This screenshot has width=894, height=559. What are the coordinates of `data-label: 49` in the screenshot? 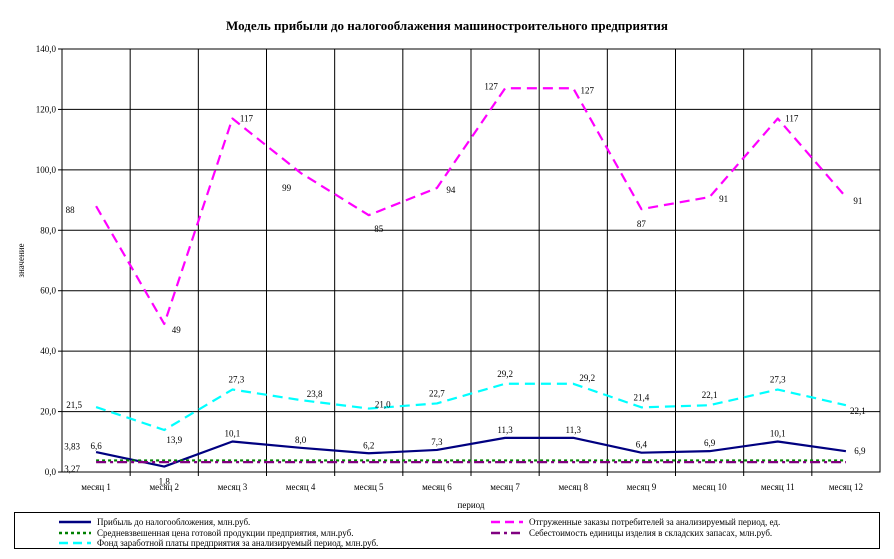 It's located at (177, 330).